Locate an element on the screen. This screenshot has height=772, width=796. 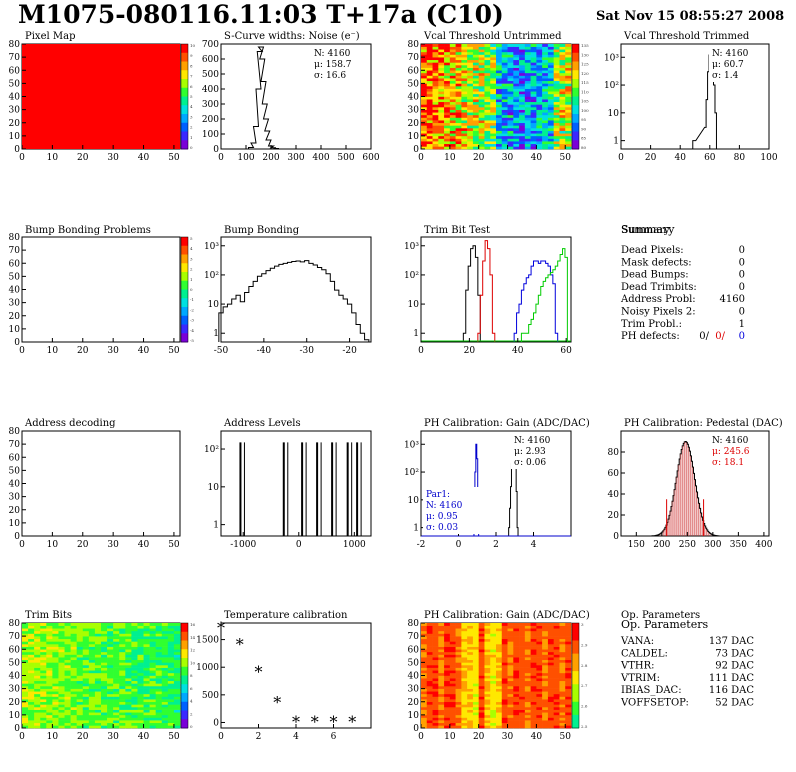
x-tick-label: 0 is located at coordinates (22, 545).